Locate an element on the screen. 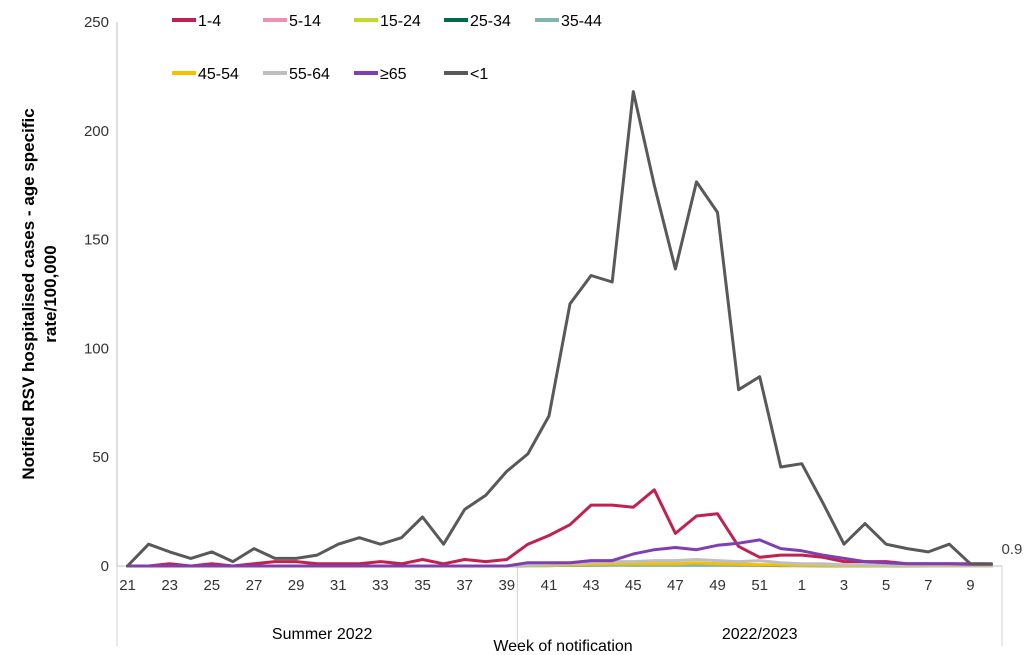  x-tick-label: 9 is located at coordinates (970, 585).